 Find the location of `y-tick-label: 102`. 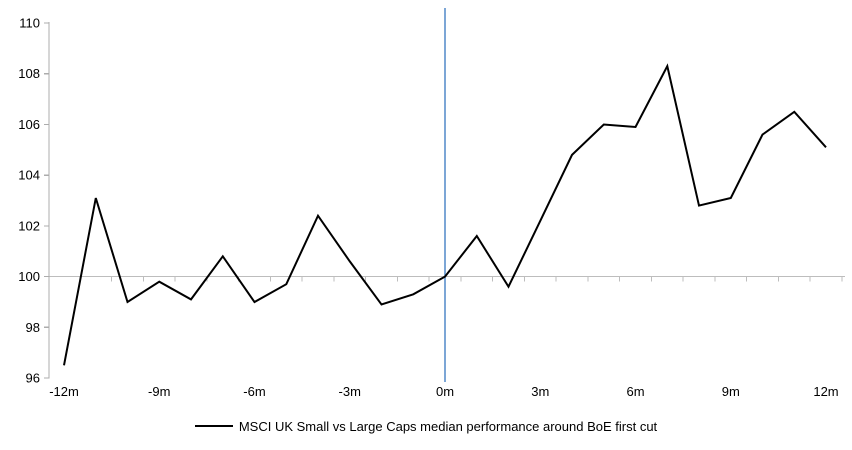

y-tick-label: 102 is located at coordinates (29, 225).